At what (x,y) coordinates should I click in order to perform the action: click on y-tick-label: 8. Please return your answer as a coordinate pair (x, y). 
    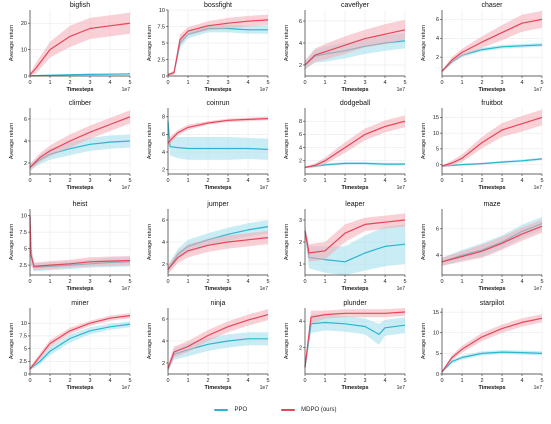
    Looking at the image, I should click on (300, 122).